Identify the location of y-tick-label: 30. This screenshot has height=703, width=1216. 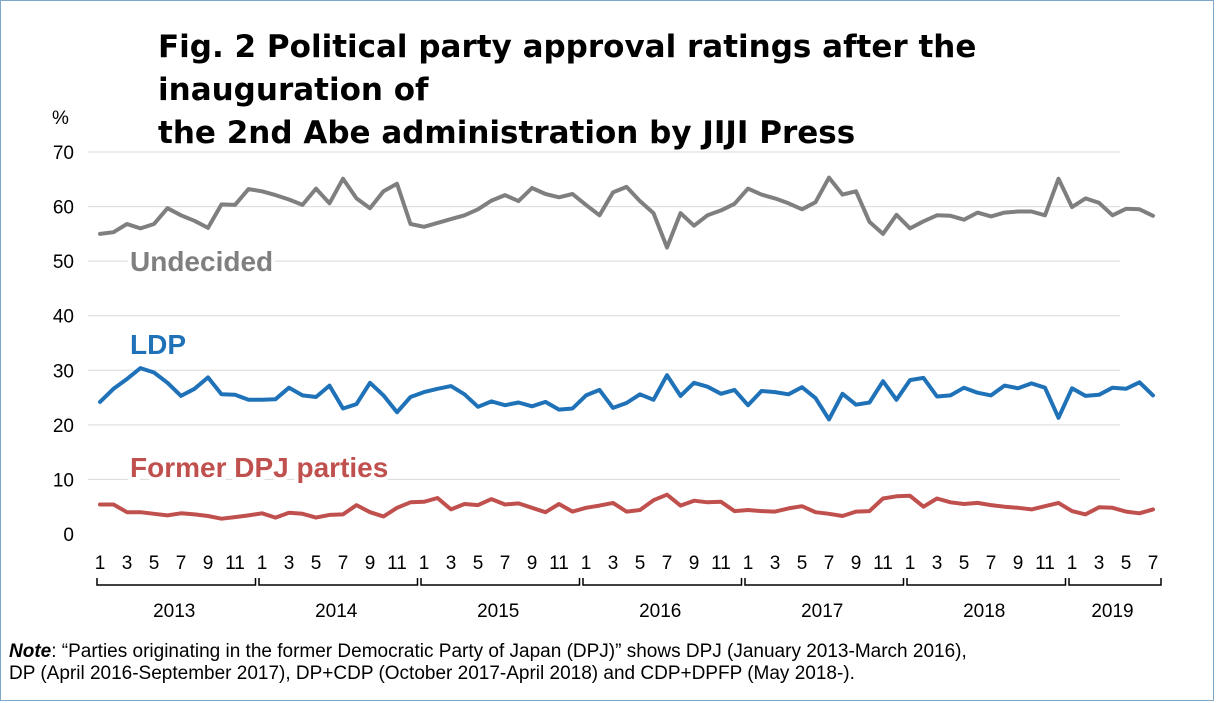
(63, 371).